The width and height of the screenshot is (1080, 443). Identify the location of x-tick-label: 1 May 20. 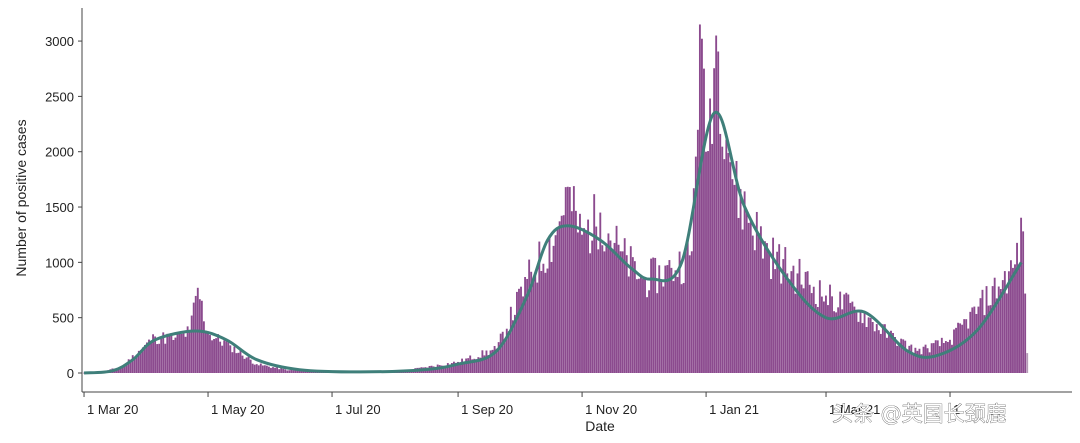
(237, 409).